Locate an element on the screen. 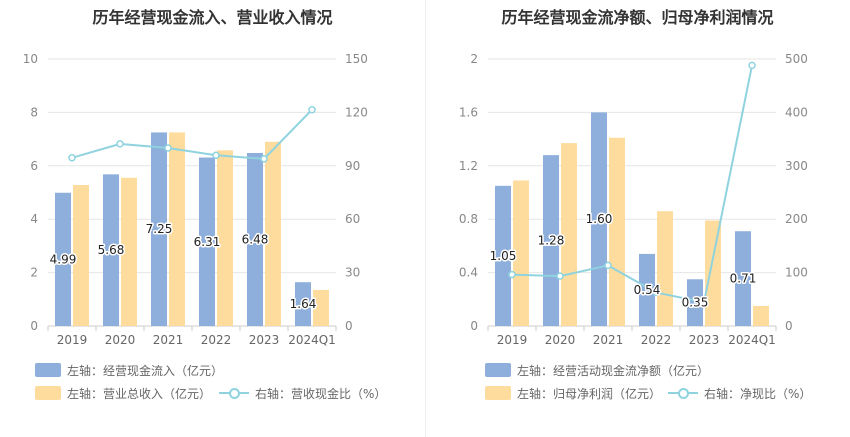  data-label: 1.28 is located at coordinates (551, 241).